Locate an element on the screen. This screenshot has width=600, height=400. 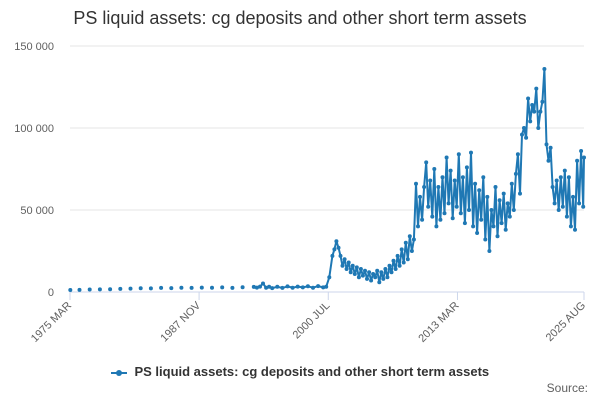
source-label: Source: is located at coordinates (567, 388).